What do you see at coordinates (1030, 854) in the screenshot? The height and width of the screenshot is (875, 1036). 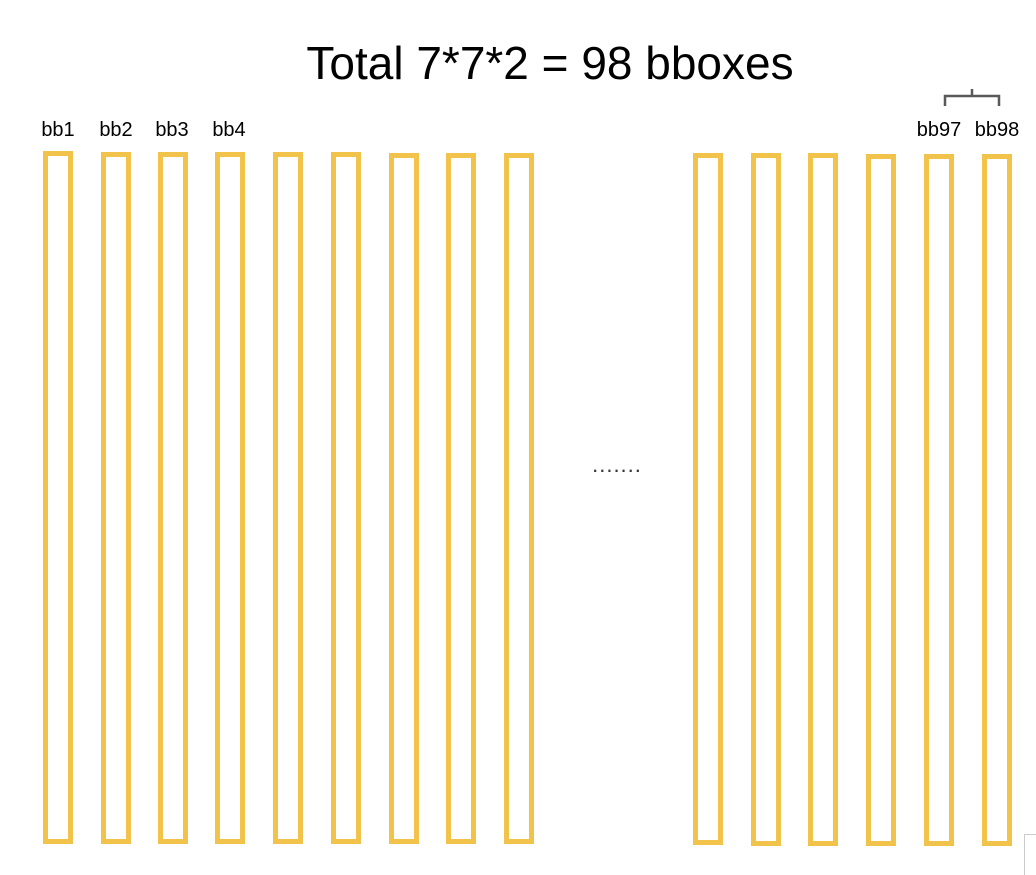 I see `corner-fragment` at bounding box center [1030, 854].